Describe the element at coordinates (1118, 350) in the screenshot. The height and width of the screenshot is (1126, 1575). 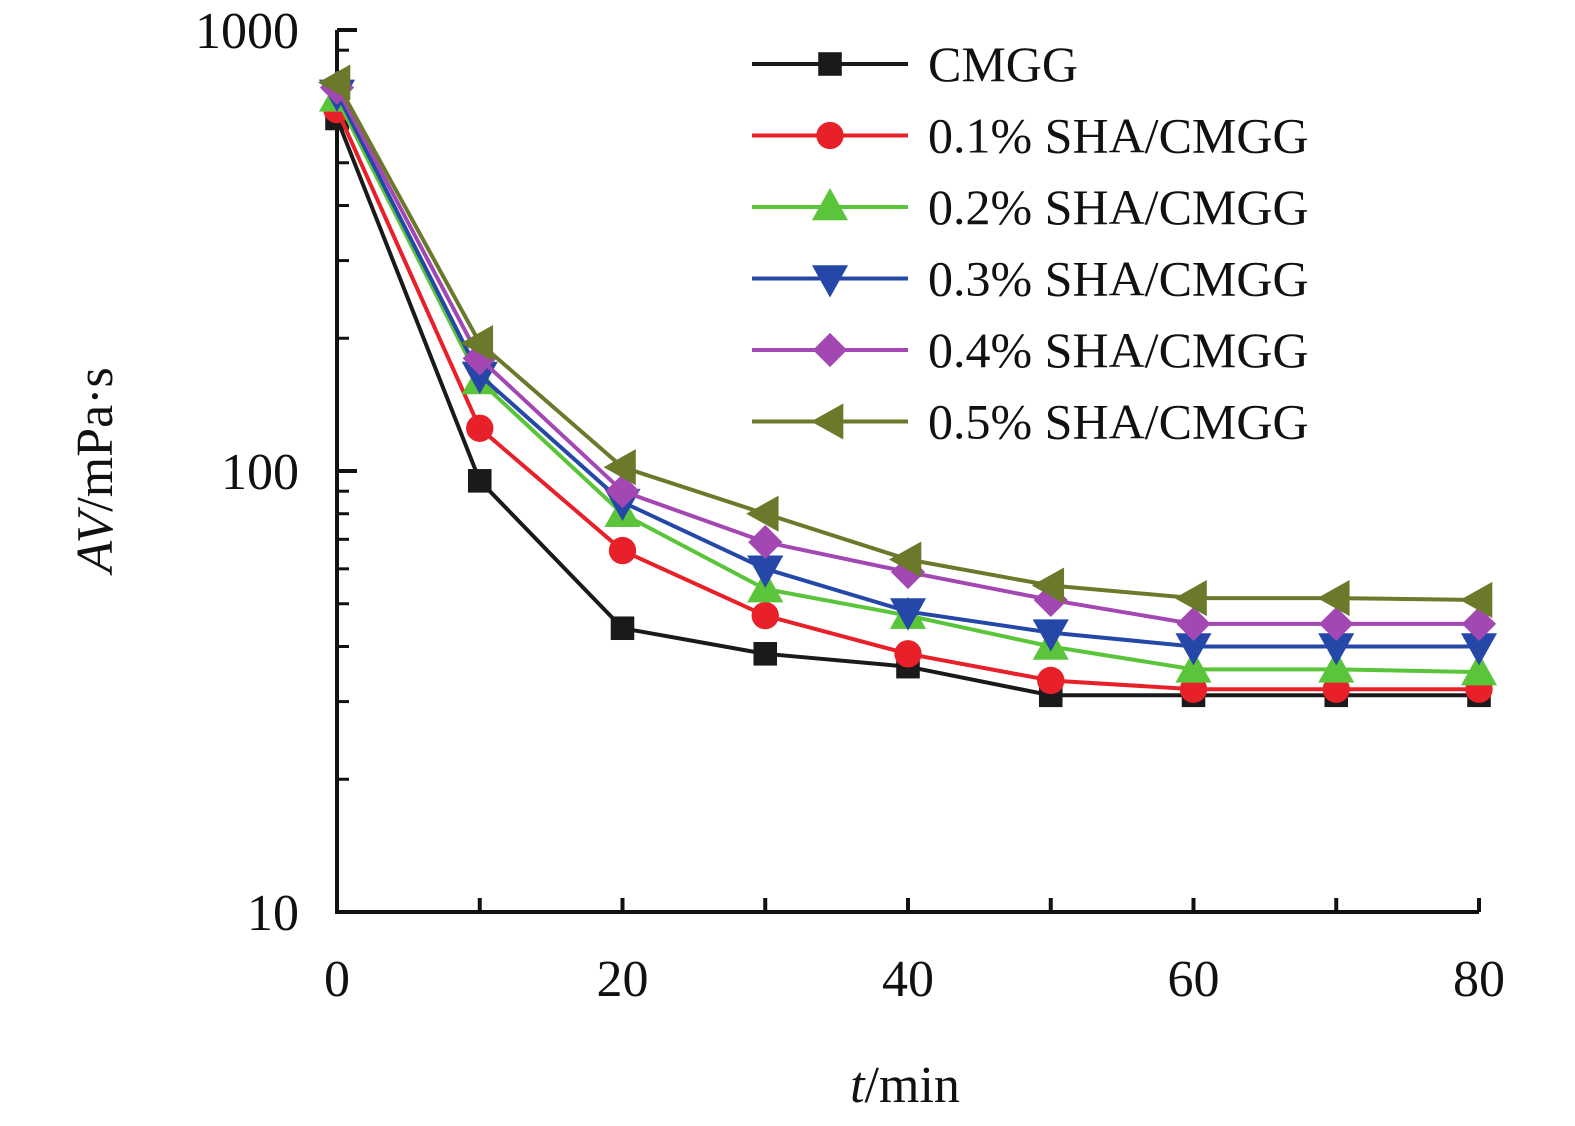
I see `legend-label: 0.4% SHA/CMGG` at that location.